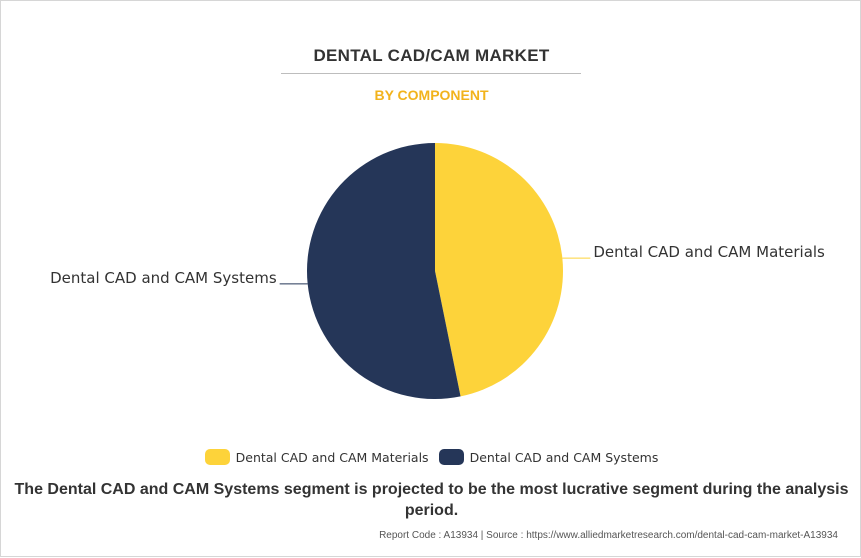 The width and height of the screenshot is (861, 558). Describe the element at coordinates (564, 457) in the screenshot. I see `legend-label-systems: Dental CAD and CAM Systems` at that location.